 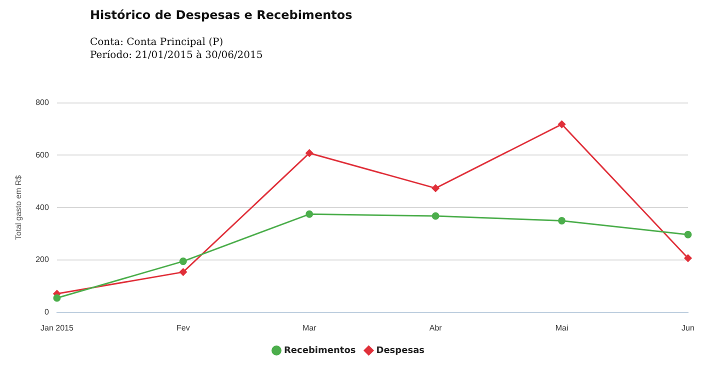 What do you see at coordinates (43, 207) in the screenshot?
I see `y-tick-label: 400` at bounding box center [43, 207].